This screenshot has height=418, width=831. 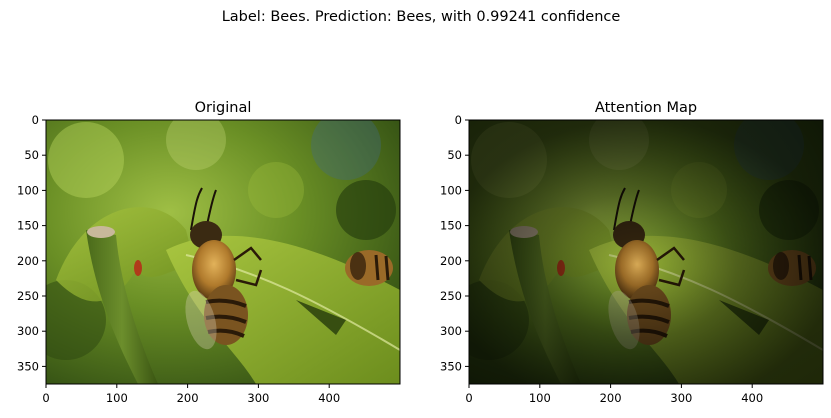 What do you see at coordinates (223, 108) in the screenshot?
I see `panel-title-original: Original` at bounding box center [223, 108].